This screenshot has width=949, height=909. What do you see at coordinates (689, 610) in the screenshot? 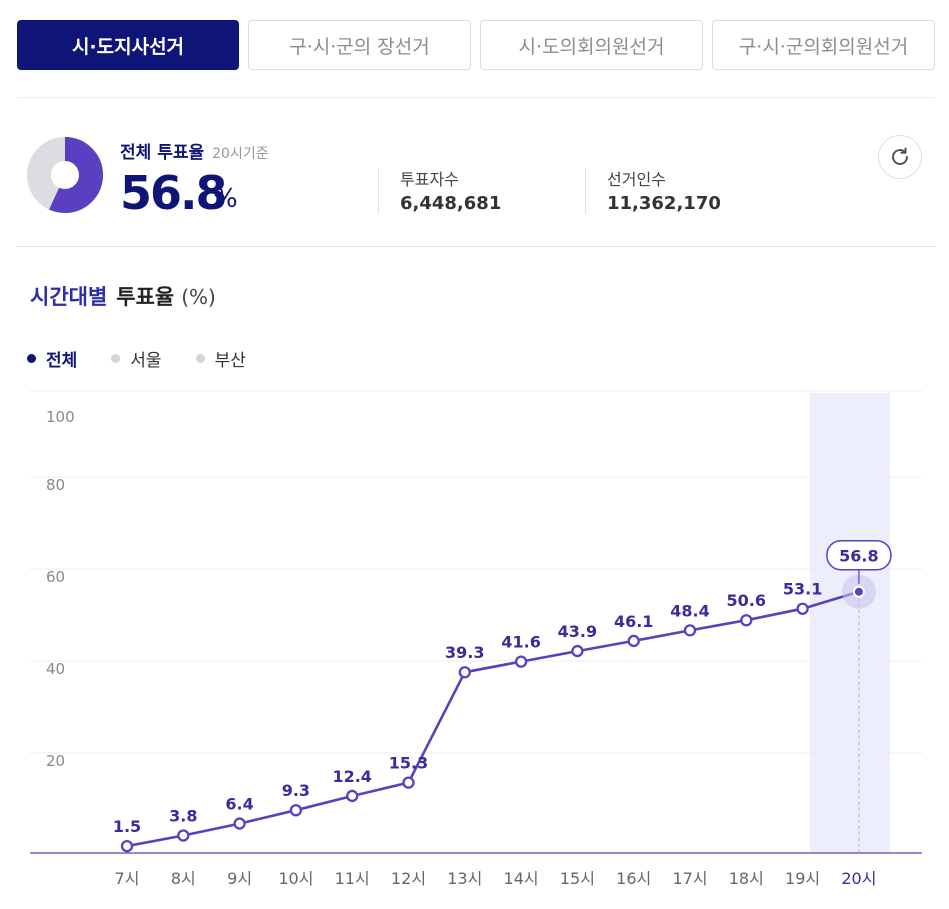
I see `data-label: 48.4` at bounding box center [689, 610].